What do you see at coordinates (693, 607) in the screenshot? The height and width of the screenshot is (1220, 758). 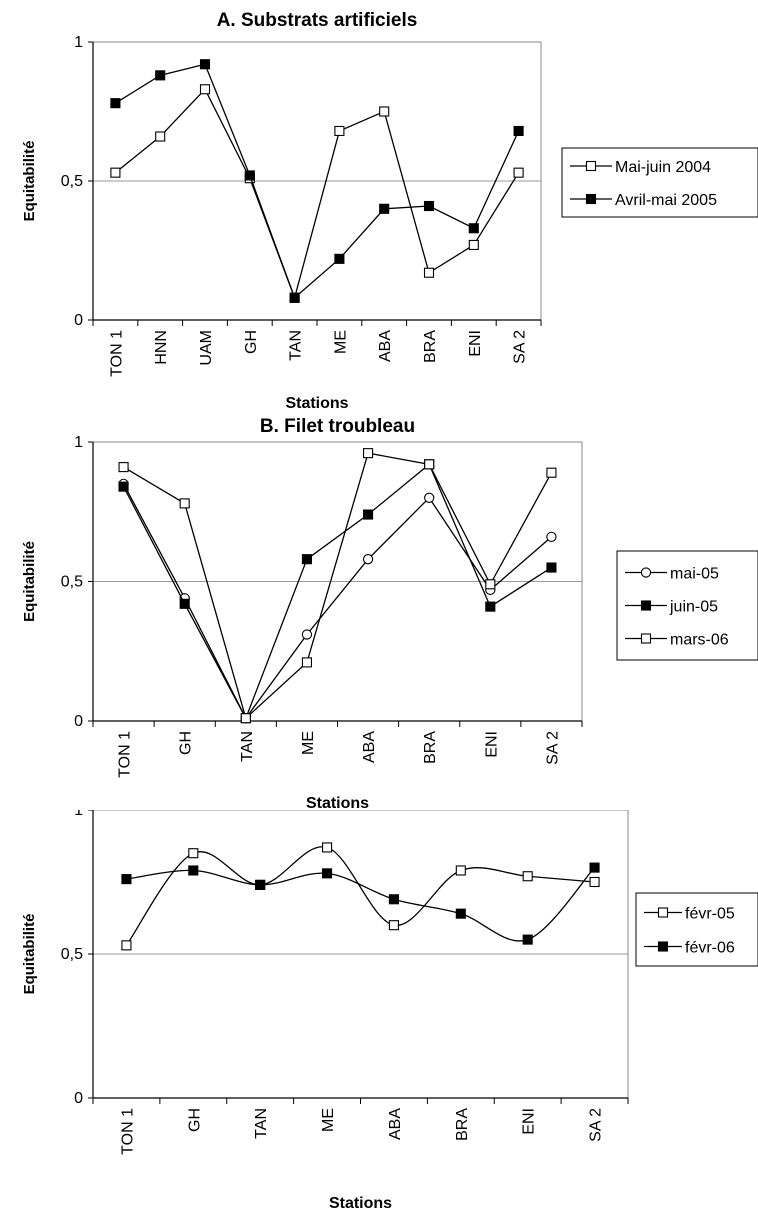 I see `legend-label: juin-05` at bounding box center [693, 607].